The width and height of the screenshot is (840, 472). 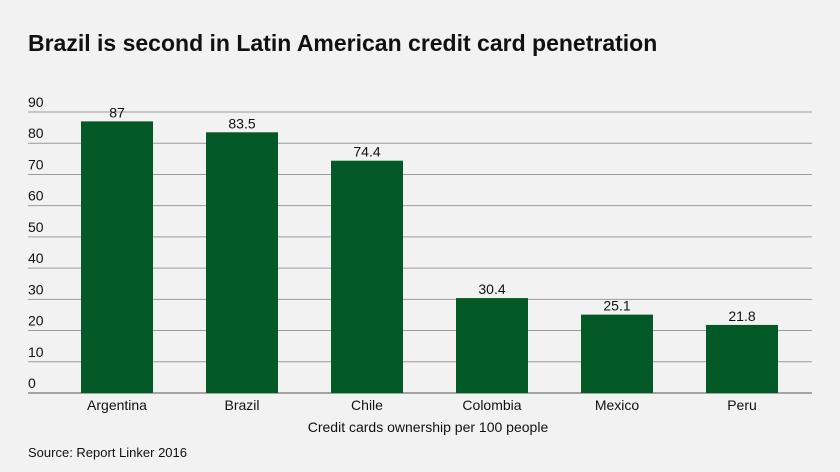 What do you see at coordinates (36, 102) in the screenshot?
I see `y-tick-label: 90` at bounding box center [36, 102].